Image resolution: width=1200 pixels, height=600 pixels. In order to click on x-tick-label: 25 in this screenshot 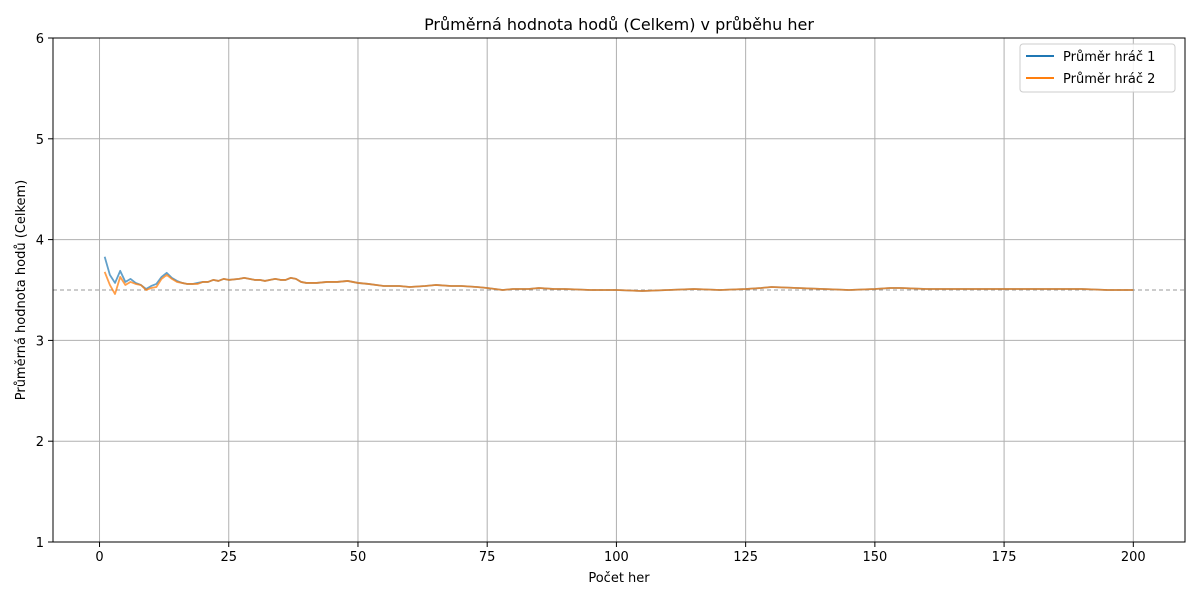, I will do `click(228, 557)`.